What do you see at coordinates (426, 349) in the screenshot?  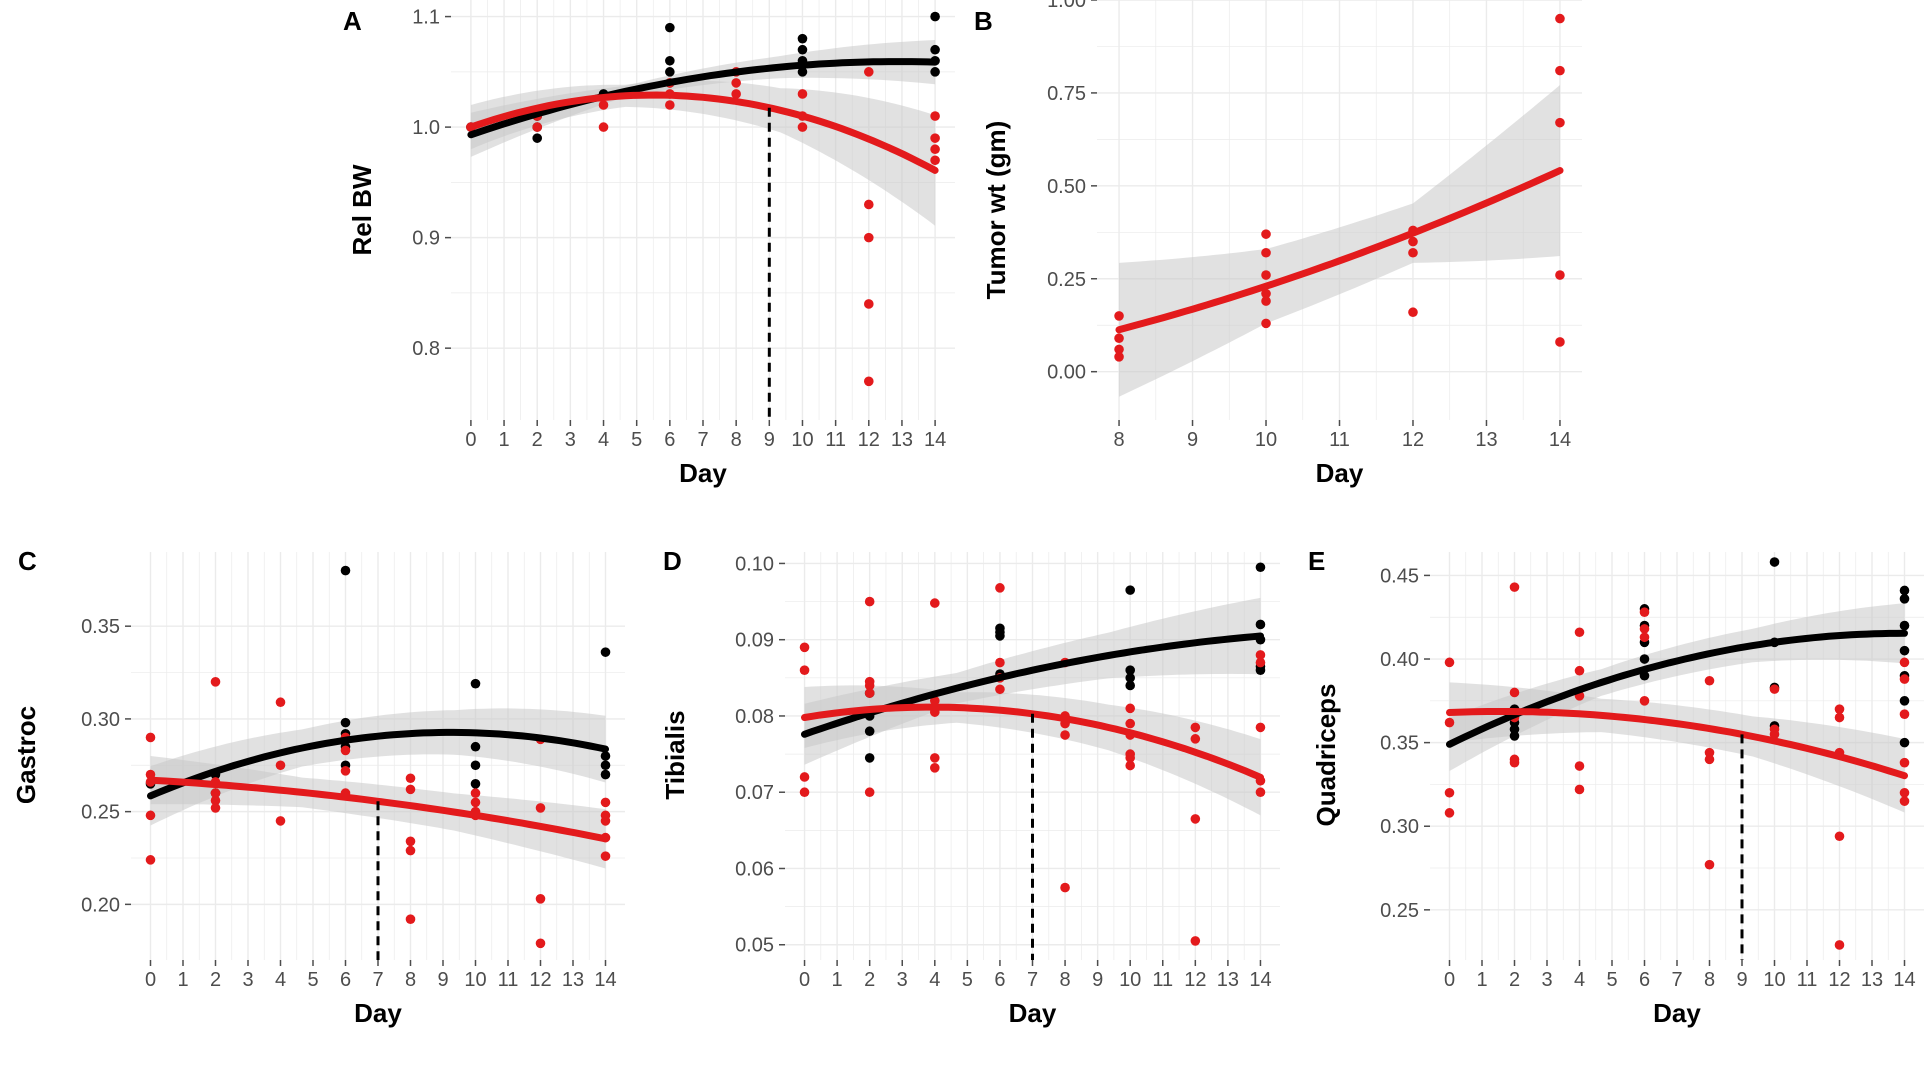 I see `y-tick-label: 0.8` at bounding box center [426, 349].